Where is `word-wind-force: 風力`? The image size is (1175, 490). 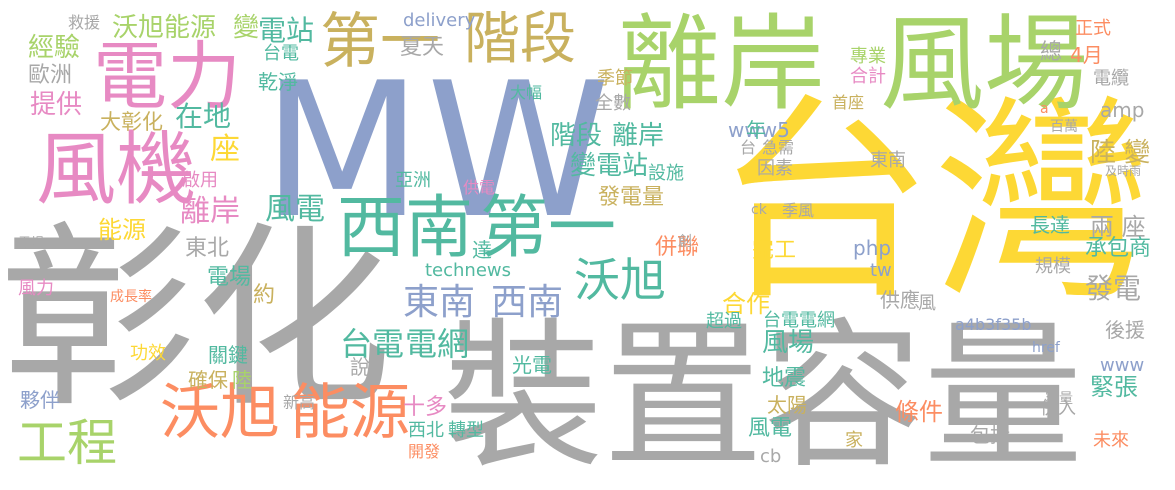 word-wind-force: 風力 is located at coordinates (36, 288).